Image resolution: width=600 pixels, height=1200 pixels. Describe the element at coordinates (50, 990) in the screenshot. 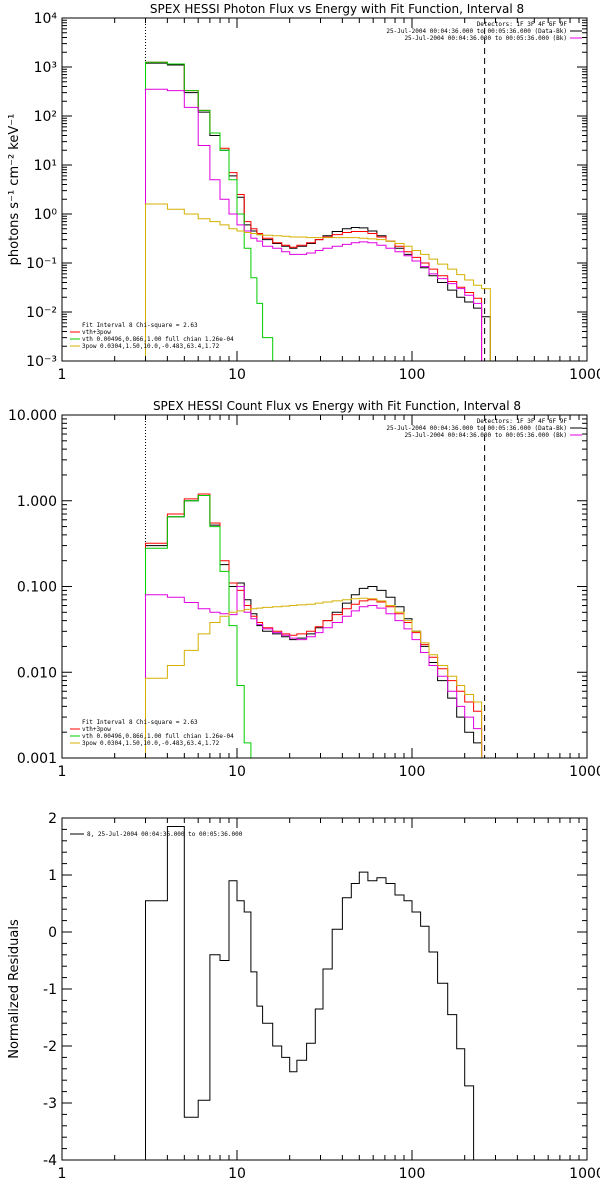

I see `y-tick-label: -1` at that location.